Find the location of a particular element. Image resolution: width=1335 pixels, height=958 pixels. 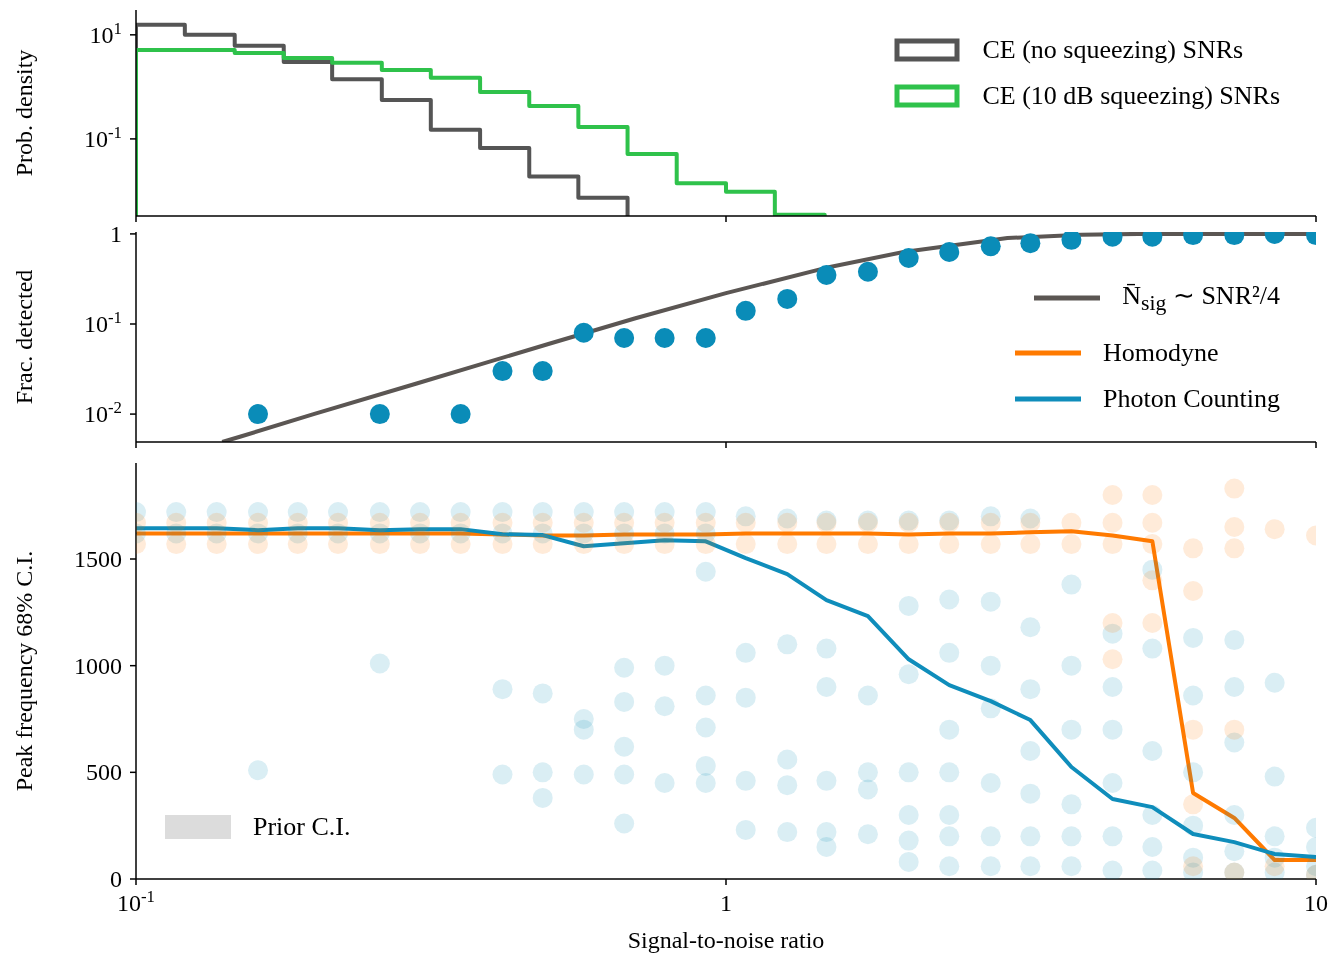

x-axis-title: Signal-to-noise ratio is located at coordinates (726, 940).